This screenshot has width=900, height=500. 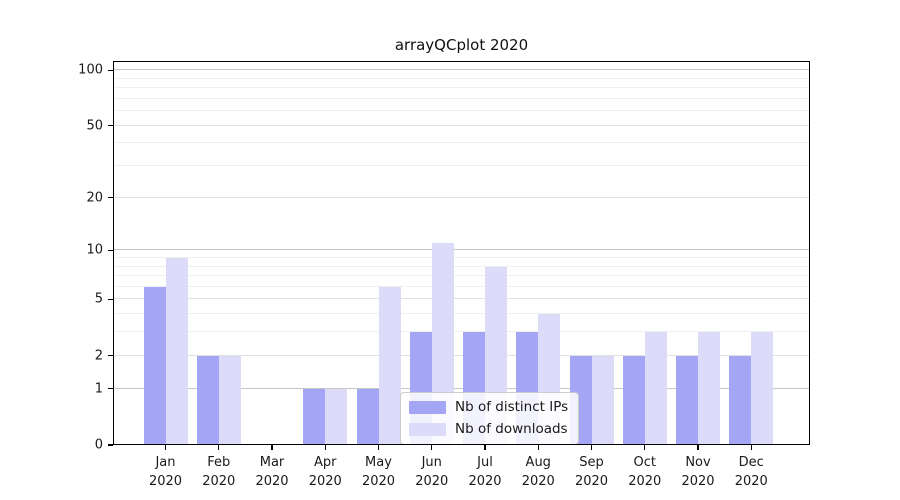 What do you see at coordinates (98, 356) in the screenshot?
I see `y-tick-label-2: 2` at bounding box center [98, 356].